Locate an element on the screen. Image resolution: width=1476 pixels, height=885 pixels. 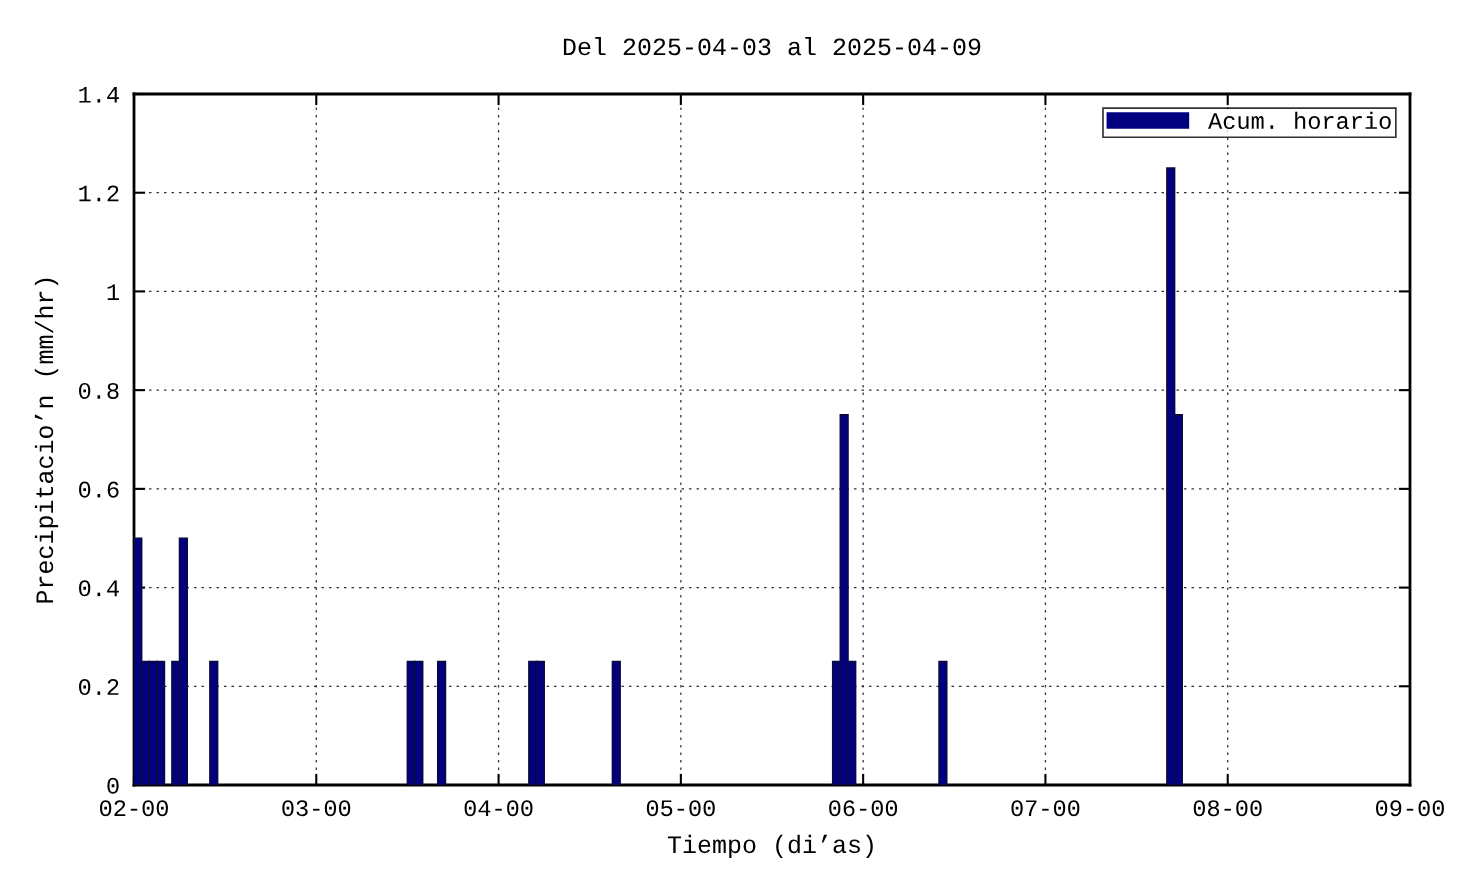
x-tick-label: 04-00 is located at coordinates (498, 808).